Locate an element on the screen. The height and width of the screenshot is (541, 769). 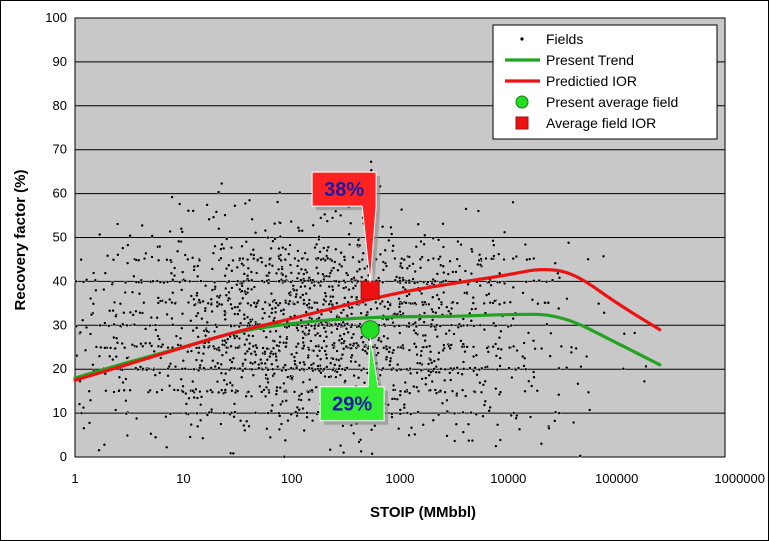
y-tick-label: 60 is located at coordinates (60, 193).